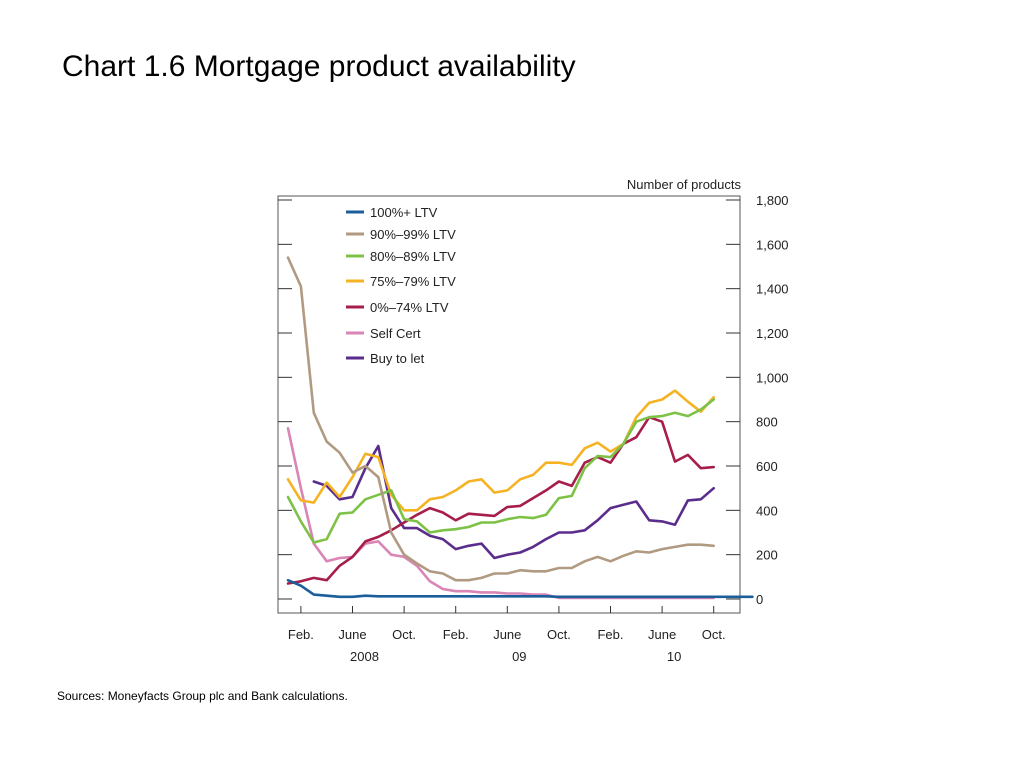  I want to click on legend-label: 100%+ LTV, so click(404, 212).